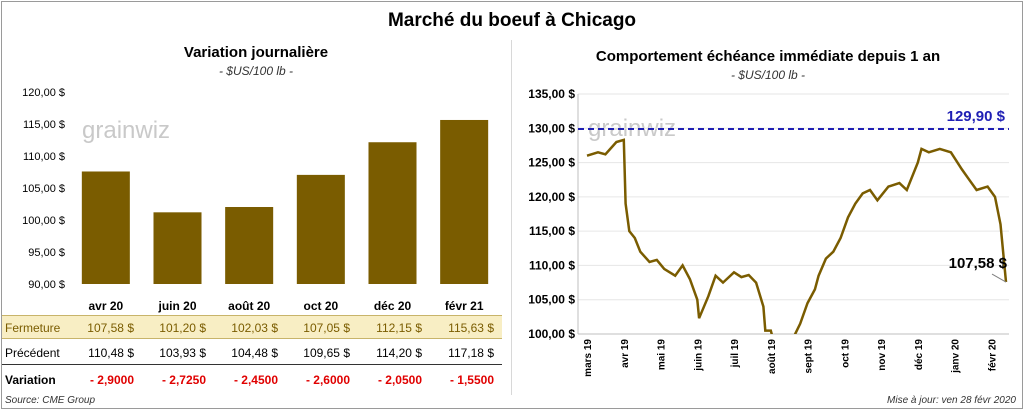 The height and width of the screenshot is (410, 1024). I want to click on previous-label: Précédent, so click(32, 353).